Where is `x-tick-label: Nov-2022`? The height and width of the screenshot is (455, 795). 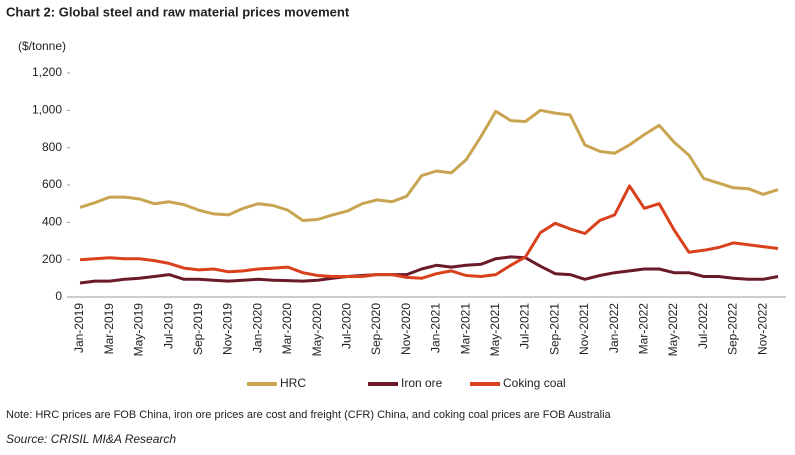
x-tick-label: Nov-2022 is located at coordinates (762, 329).